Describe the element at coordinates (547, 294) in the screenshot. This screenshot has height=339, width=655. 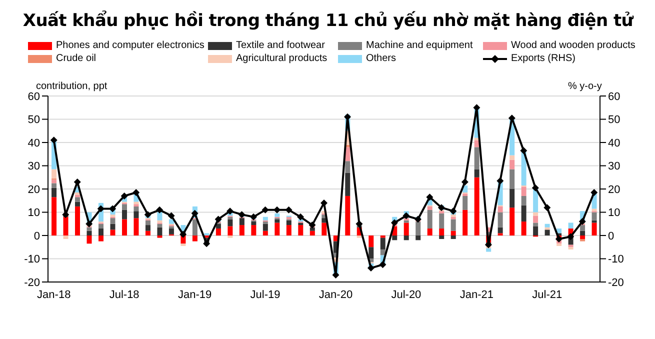
I see `x-tick-label: Jul-21` at that location.